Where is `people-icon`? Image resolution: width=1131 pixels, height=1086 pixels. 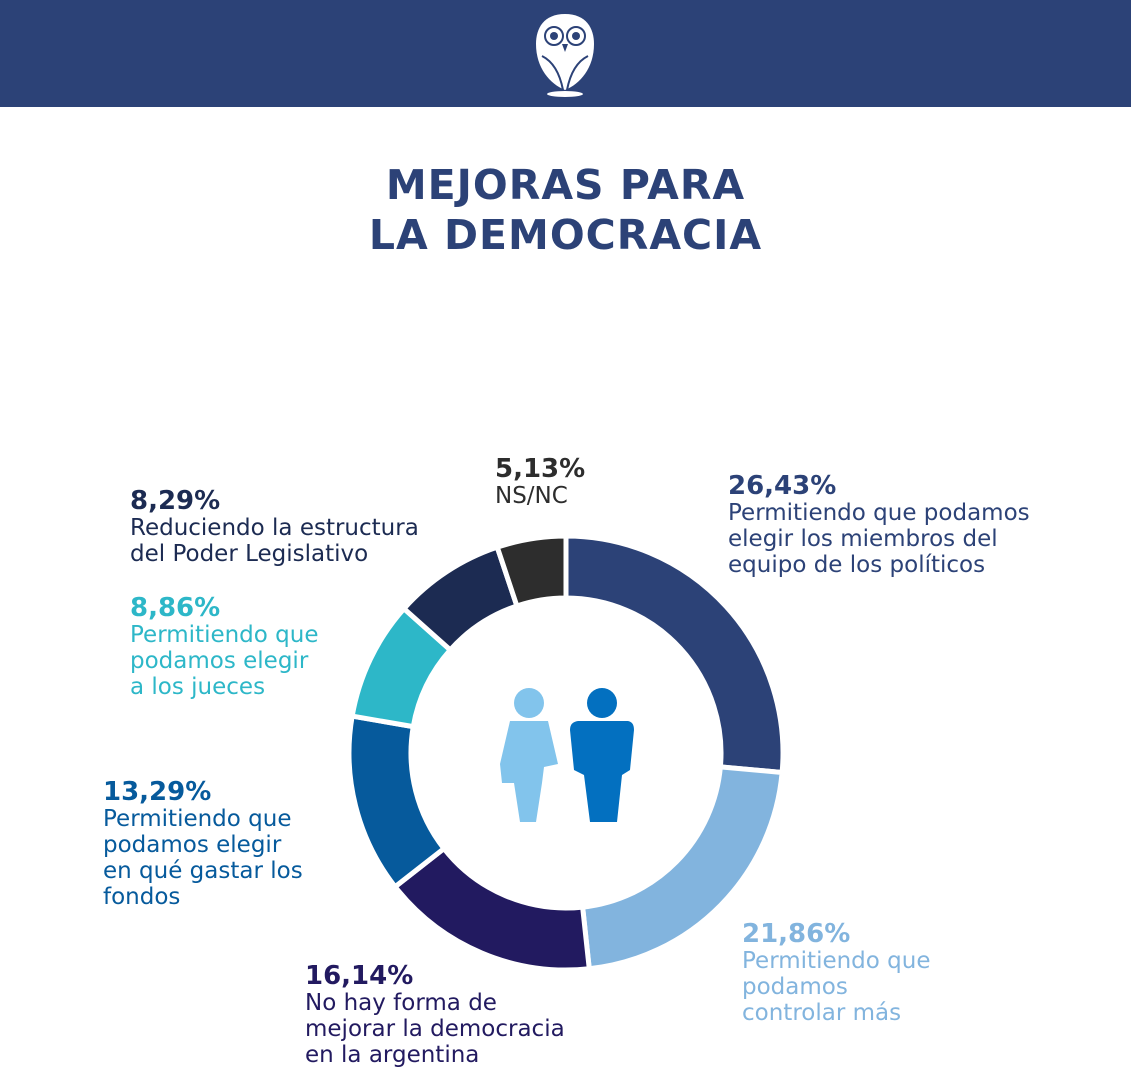 people-icon is located at coordinates (567, 755).